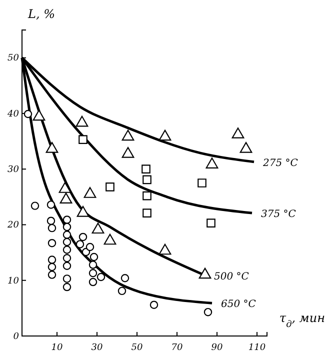 The width and height of the screenshot is (327, 359). Describe the element at coordinates (257, 347) in the screenshot. I see `x-tick-label: 110` at that location.